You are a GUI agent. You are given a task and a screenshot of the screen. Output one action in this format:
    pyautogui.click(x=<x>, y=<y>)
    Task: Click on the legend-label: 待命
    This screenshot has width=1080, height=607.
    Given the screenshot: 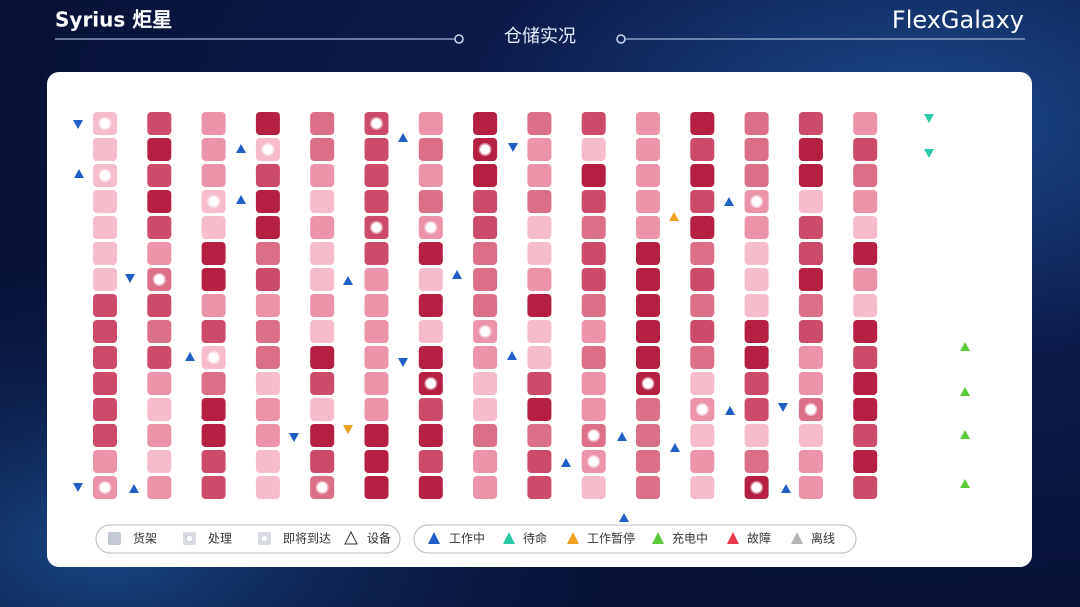 What is the action you would take?
    pyautogui.click(x=535, y=538)
    